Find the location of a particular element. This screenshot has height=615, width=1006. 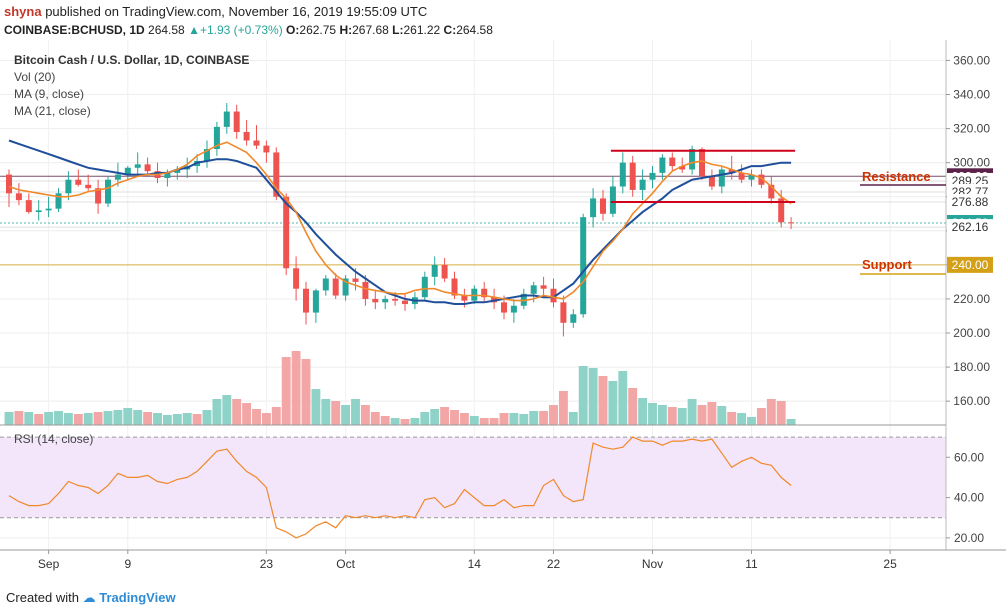

price-tick-label: 220.00 is located at coordinates (971, 299).